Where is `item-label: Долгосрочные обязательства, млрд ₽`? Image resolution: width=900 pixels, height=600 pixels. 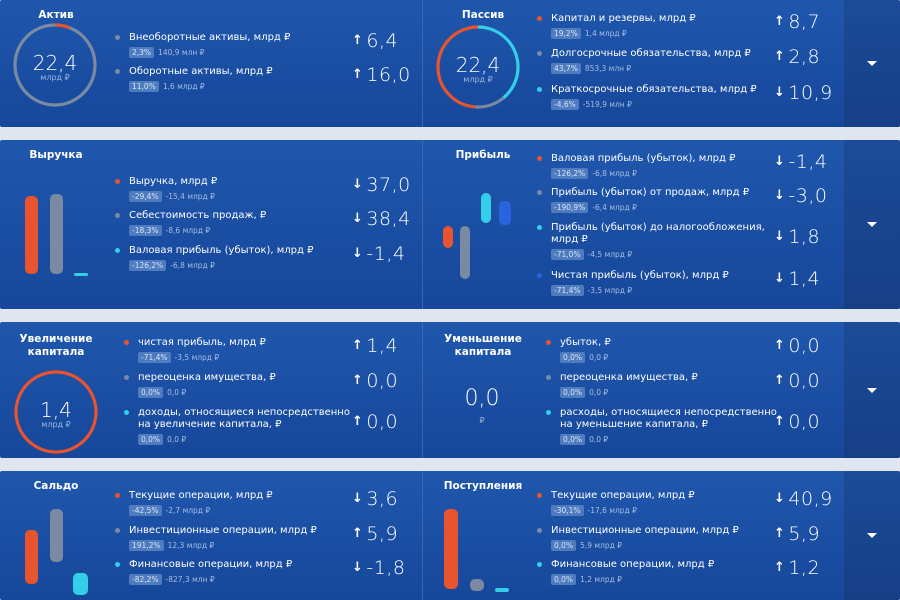
item-label: Долгосрочные обязательства, млрд ₽ is located at coordinates (651, 54).